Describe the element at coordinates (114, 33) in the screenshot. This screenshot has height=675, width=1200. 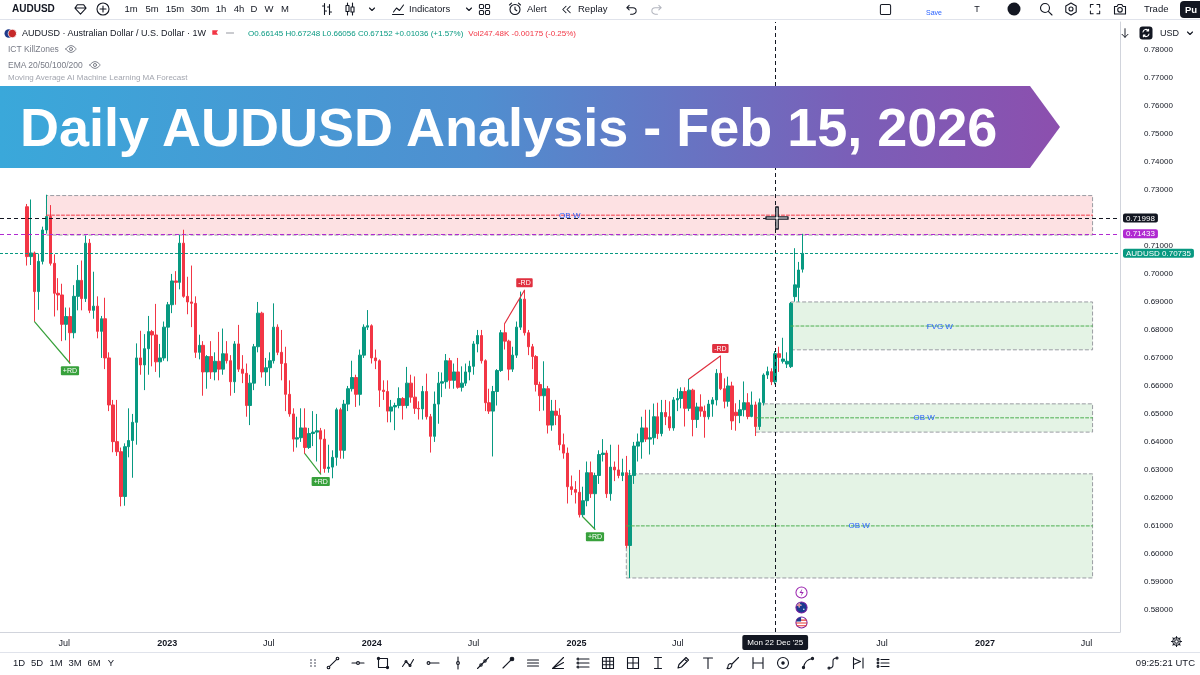
I see `annotation: AUDUSD · Australian Dollar / U.S. Dollar · 1W` at that location.